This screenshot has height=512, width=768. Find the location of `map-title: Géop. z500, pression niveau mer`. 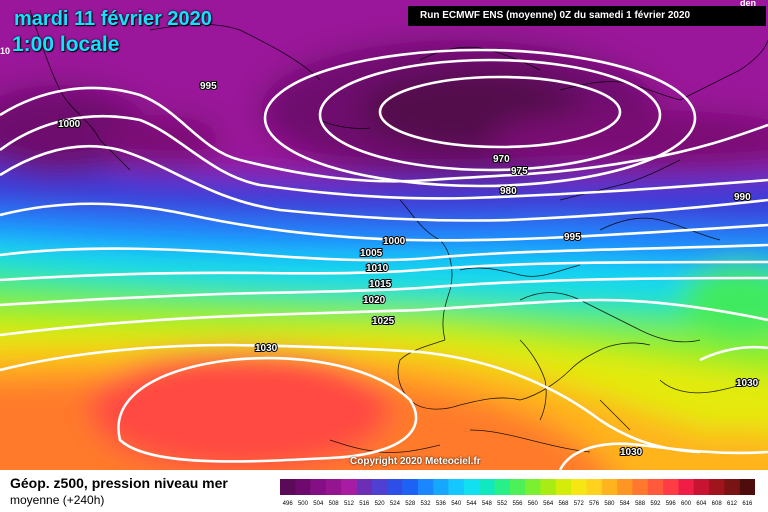

map-title: Géop. z500, pression niveau mer is located at coordinates (119, 483).